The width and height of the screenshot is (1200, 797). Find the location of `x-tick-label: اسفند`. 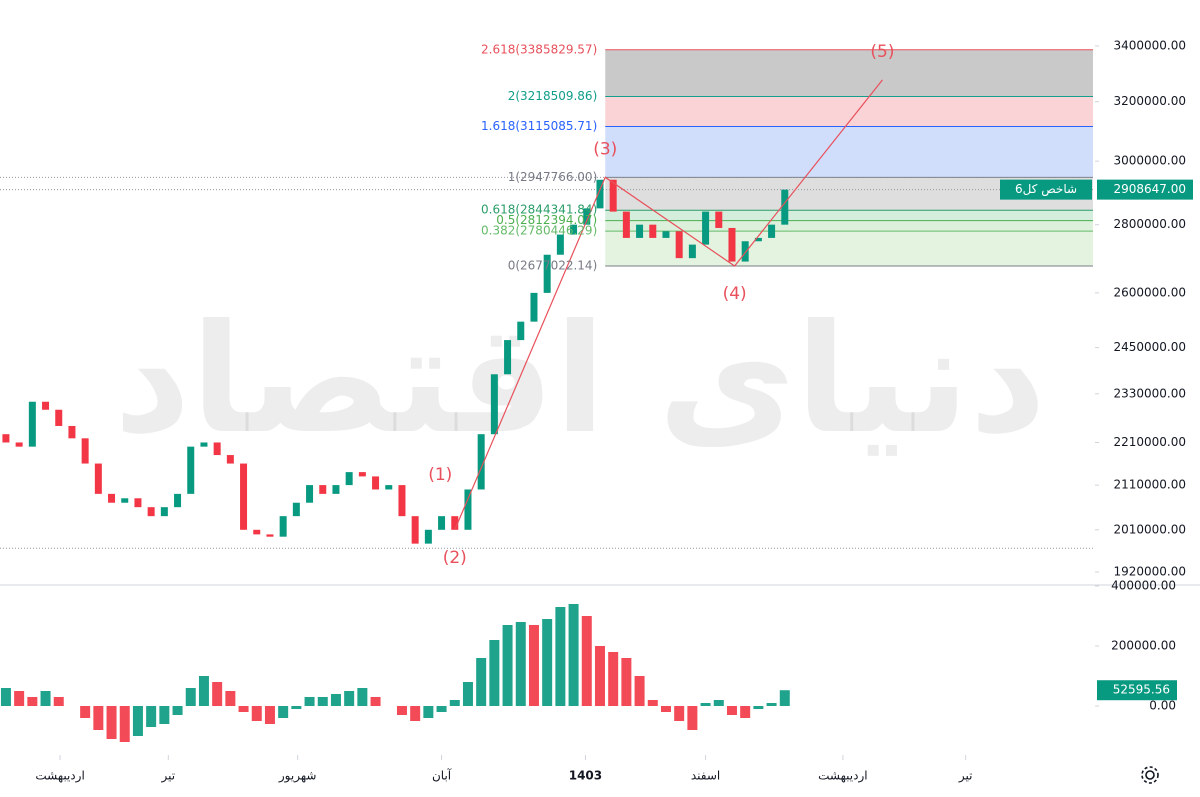

x-tick-label: اسفند is located at coordinates (705, 776).